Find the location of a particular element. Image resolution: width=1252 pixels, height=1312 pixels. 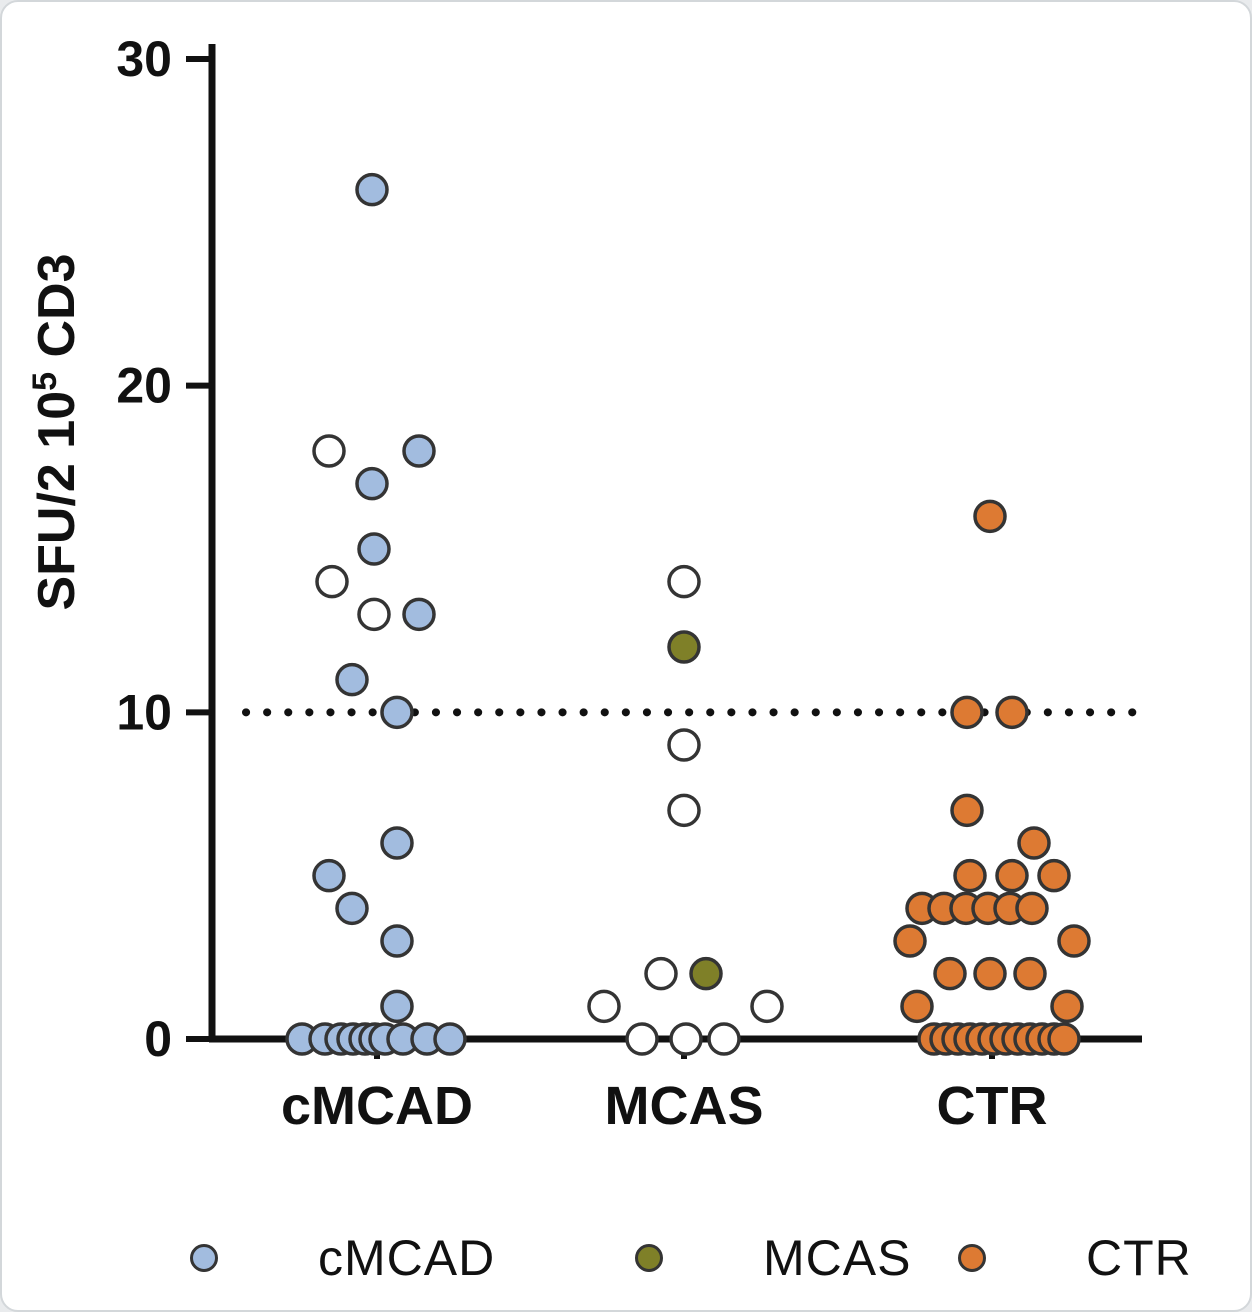

y-axis-label: SFU/2 105 CD3 is located at coordinates (56, 431).